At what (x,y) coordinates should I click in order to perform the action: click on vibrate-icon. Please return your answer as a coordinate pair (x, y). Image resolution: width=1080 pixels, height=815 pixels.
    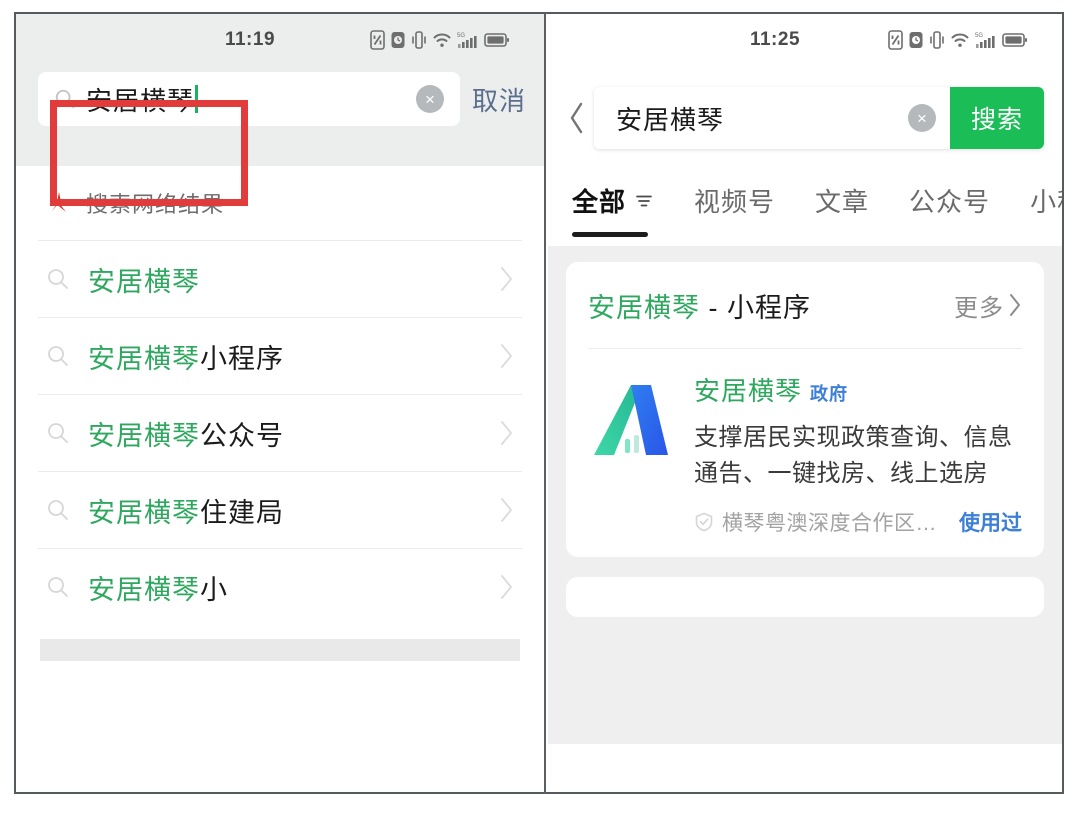
    Looking at the image, I should click on (419, 40).